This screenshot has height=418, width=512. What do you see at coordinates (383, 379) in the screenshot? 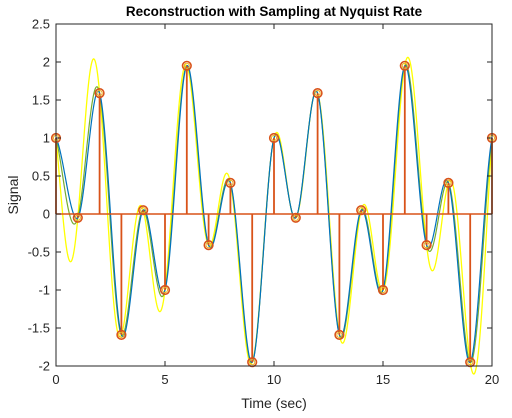
I see `x-tick-label: 15` at bounding box center [383, 379].